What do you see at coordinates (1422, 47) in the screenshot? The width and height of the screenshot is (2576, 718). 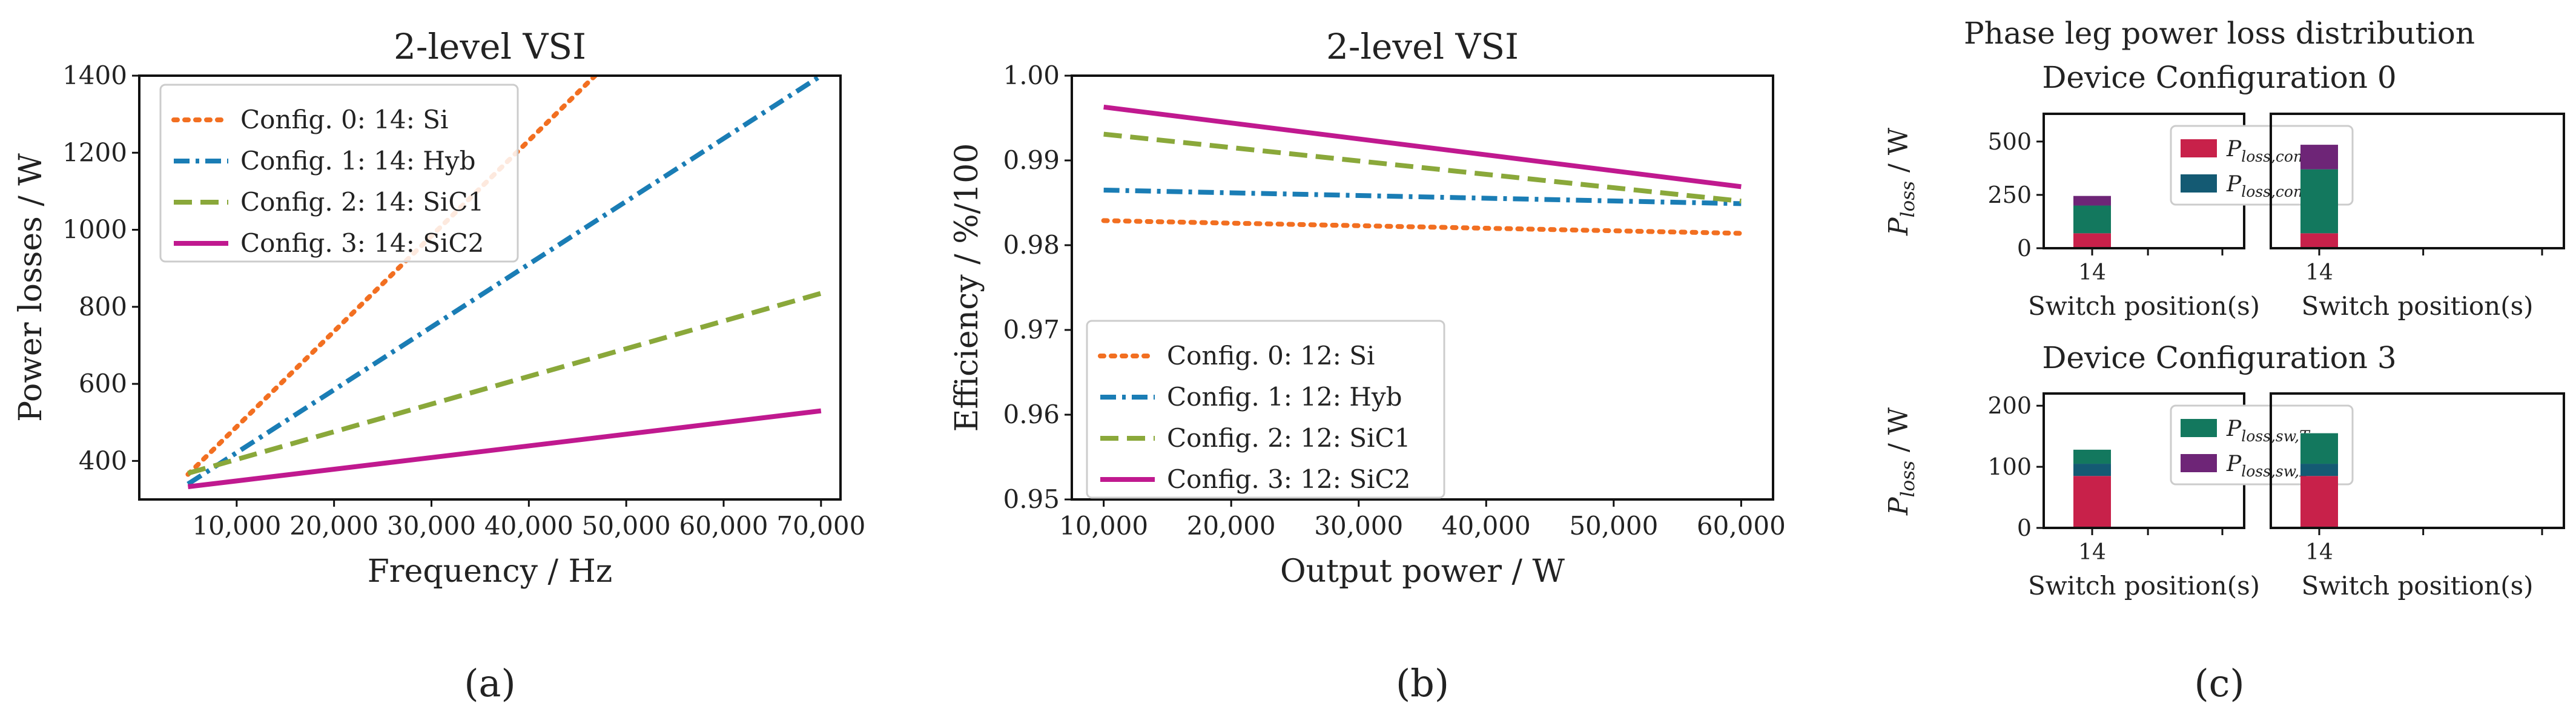 I see `chart-title: 2-level VSI` at bounding box center [1422, 47].